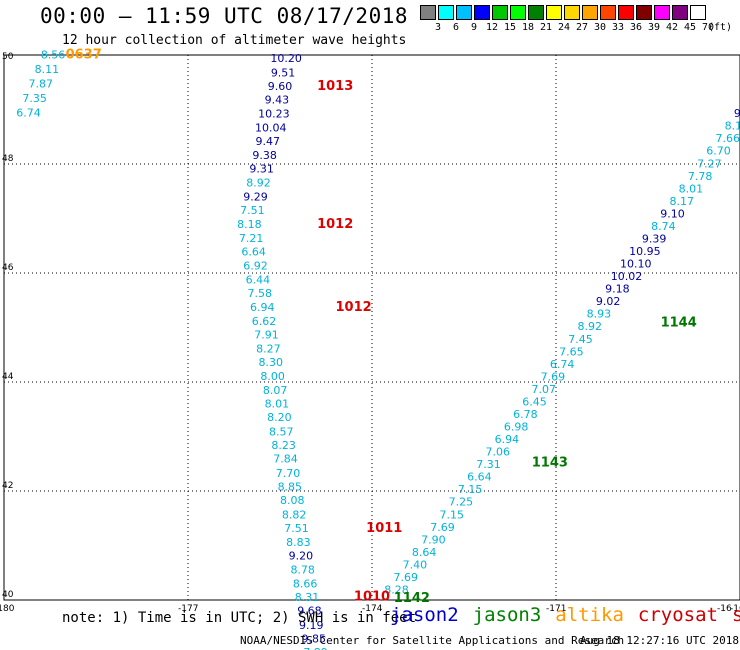 This screenshot has width=740, height=650. Describe the element at coordinates (700, 176) in the screenshot. I see `wave-height-point: 7.78` at that location.